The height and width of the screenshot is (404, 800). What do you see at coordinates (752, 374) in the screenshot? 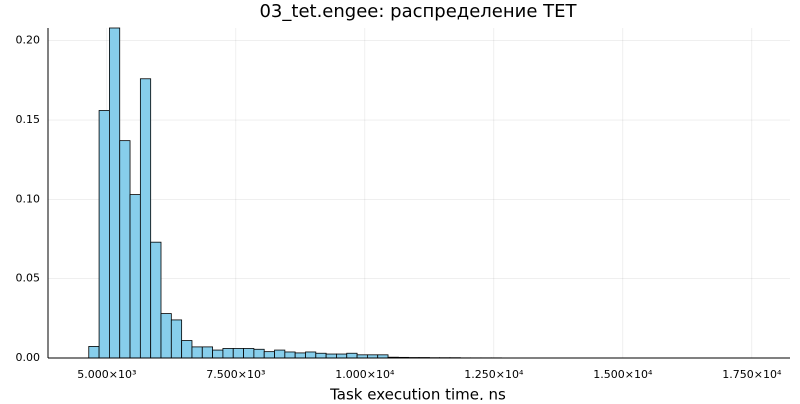
I see `x-tick-label: 1.750×10⁴` at bounding box center [752, 374].